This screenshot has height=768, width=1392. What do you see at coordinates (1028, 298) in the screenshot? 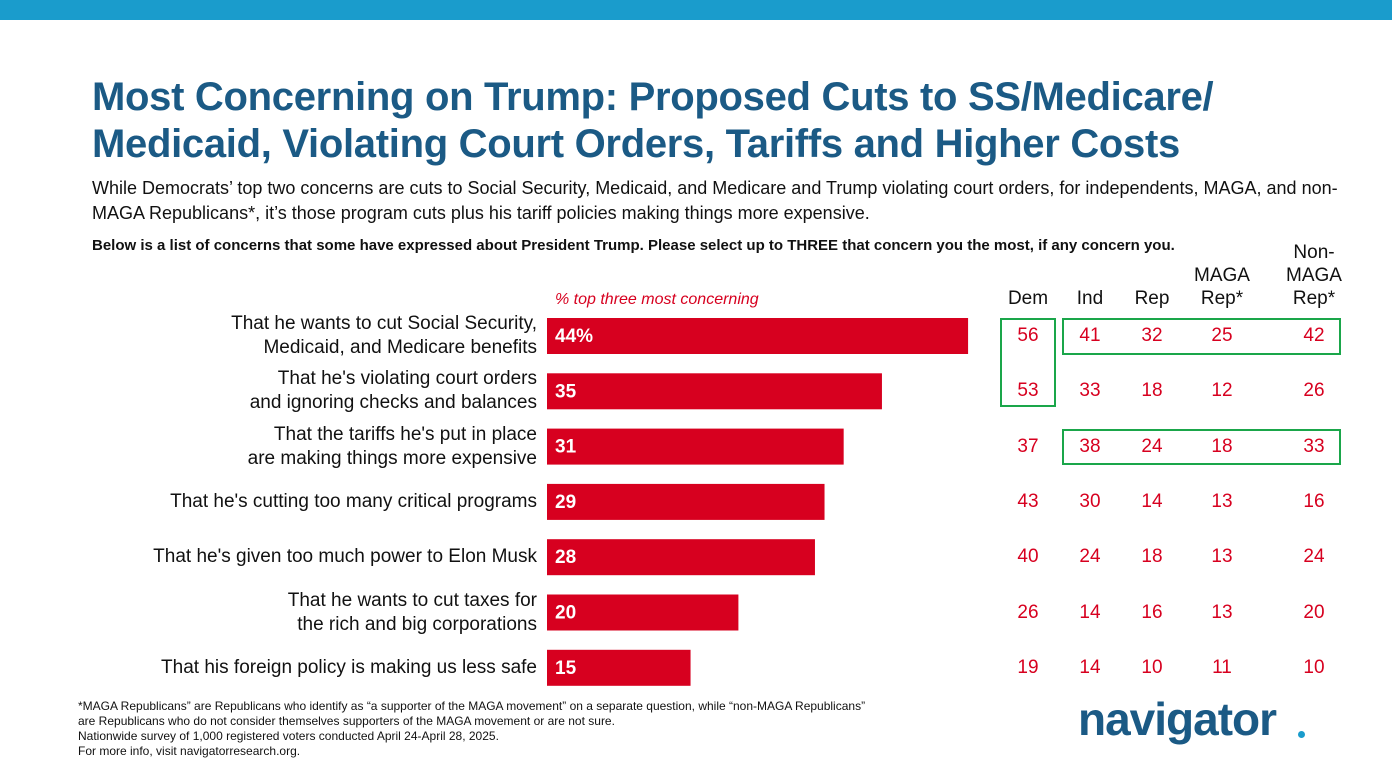
I see `column-header: Dem` at bounding box center [1028, 298].